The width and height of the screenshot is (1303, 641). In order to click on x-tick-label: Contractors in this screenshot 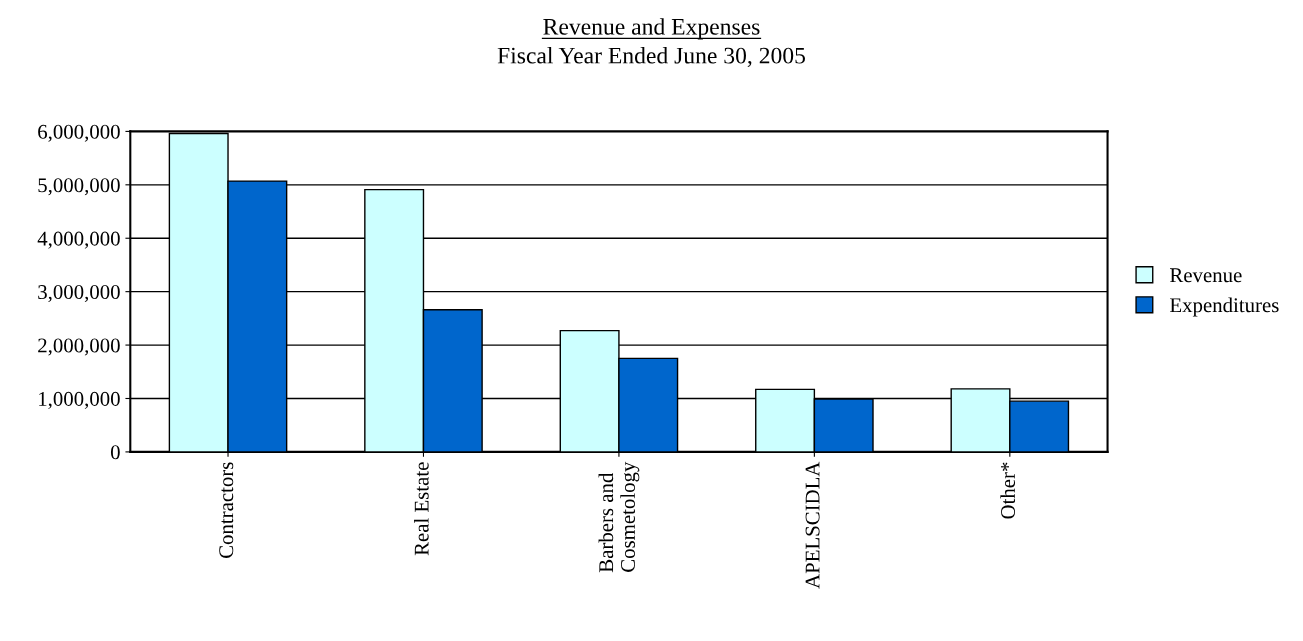, I will do `click(226, 510)`.